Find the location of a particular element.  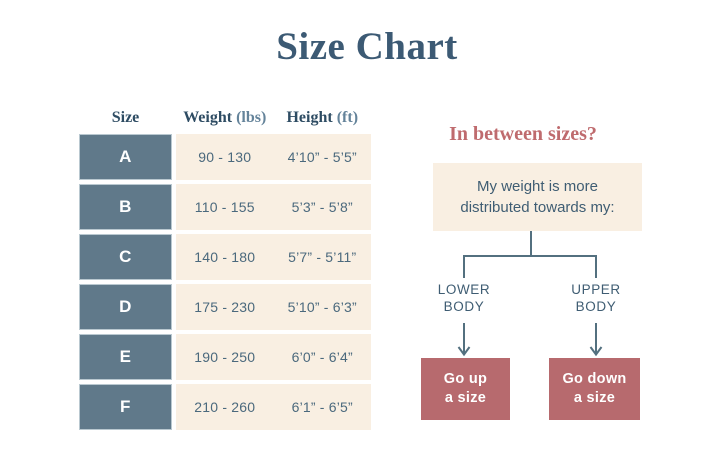

row-values: 140 - 180 5’7” - 5’11” is located at coordinates (273, 257).